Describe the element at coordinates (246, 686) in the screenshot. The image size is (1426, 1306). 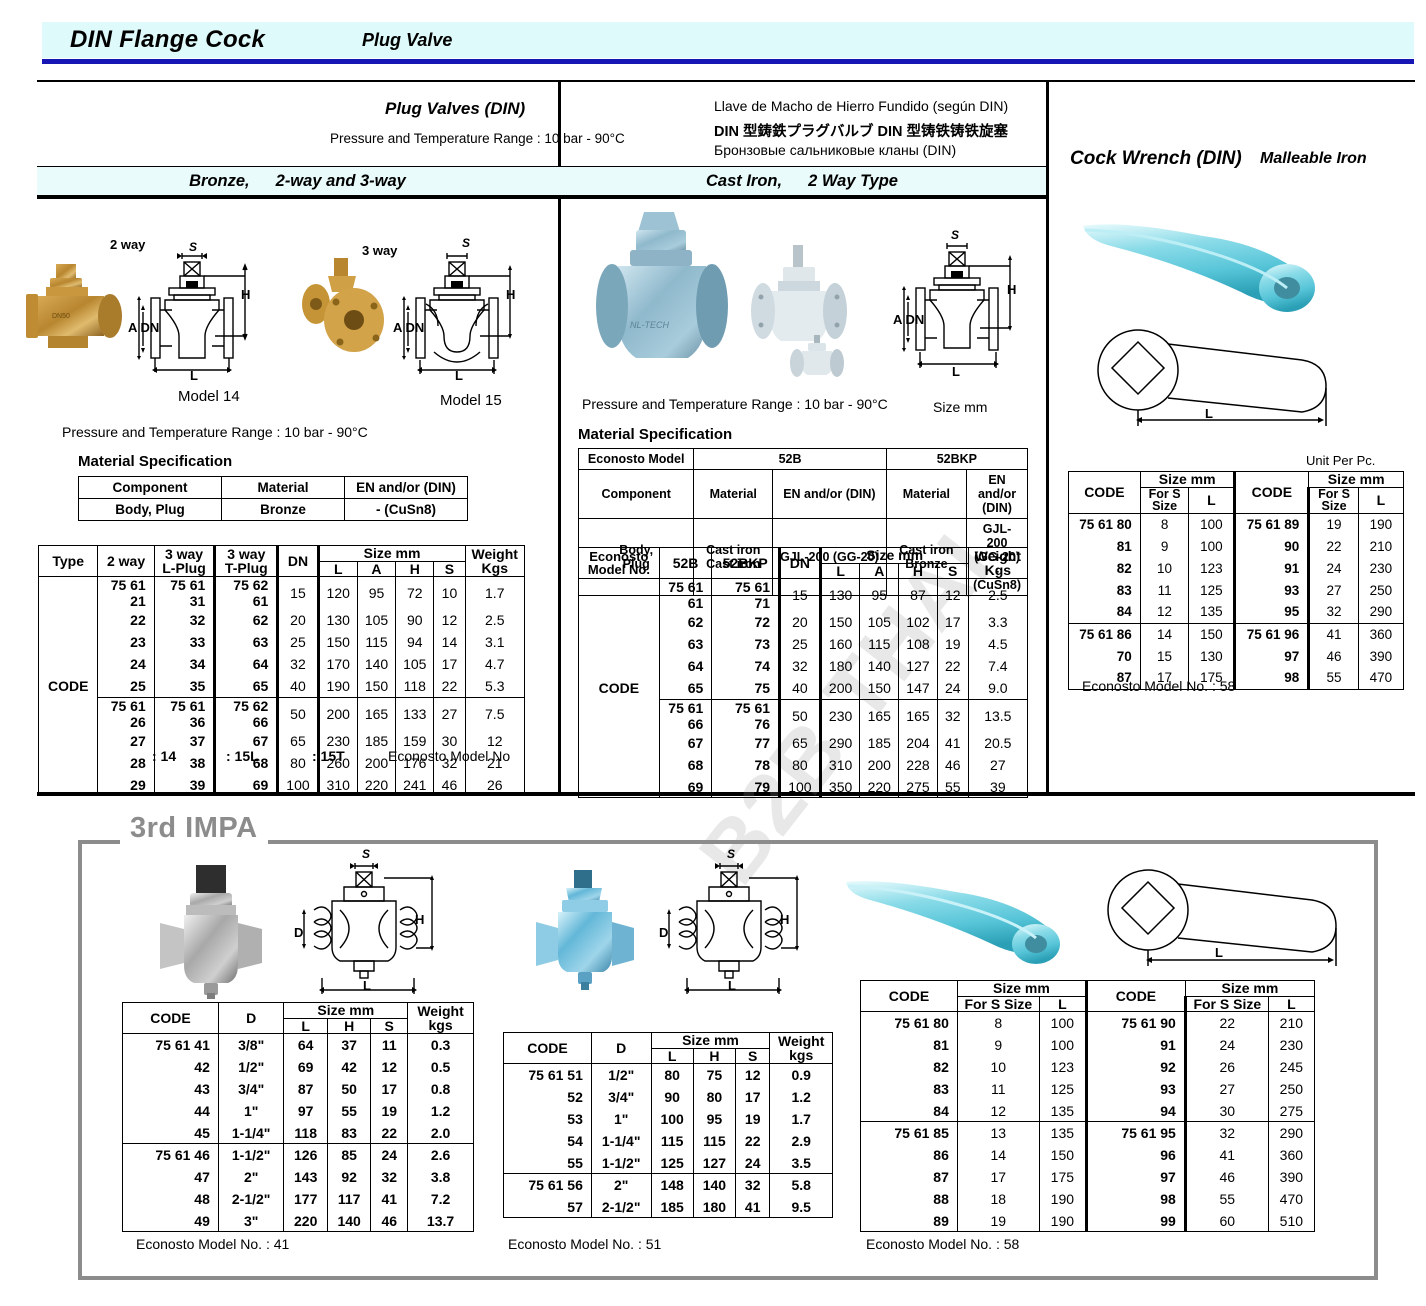
I see `cell-3wayT: 65` at that location.